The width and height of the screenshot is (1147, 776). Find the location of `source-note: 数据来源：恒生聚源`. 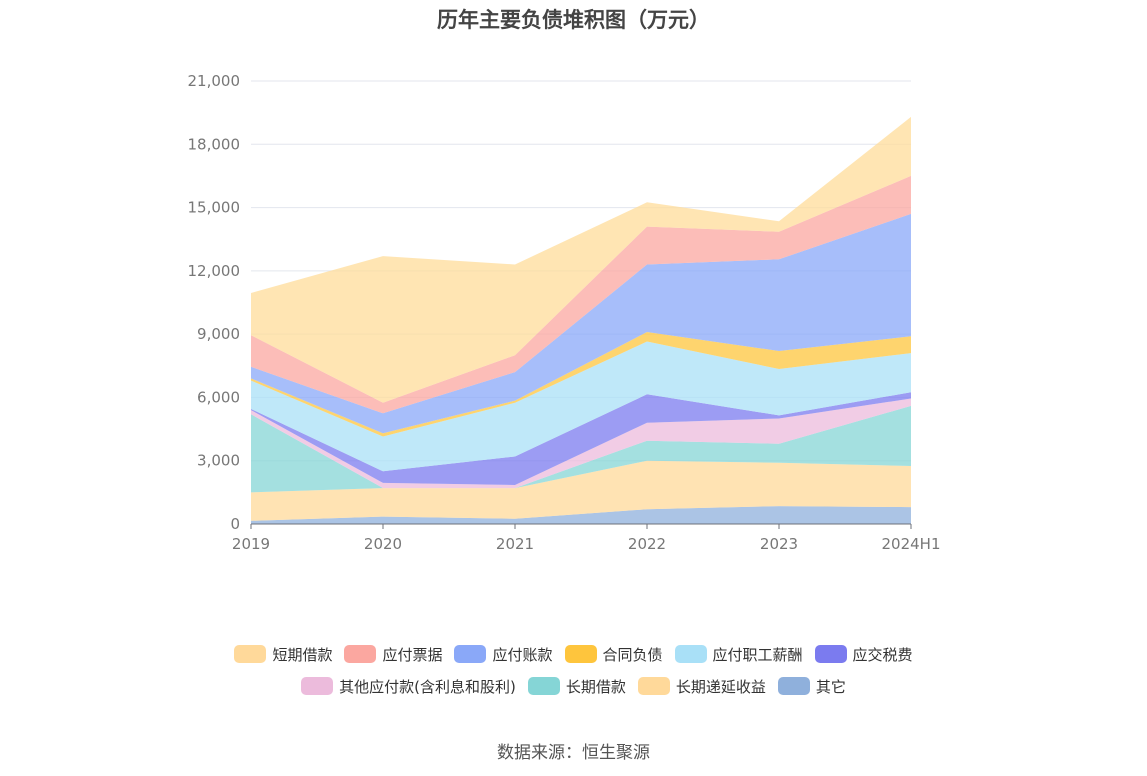

source-note: 数据来源：恒生聚源 is located at coordinates (573, 753).